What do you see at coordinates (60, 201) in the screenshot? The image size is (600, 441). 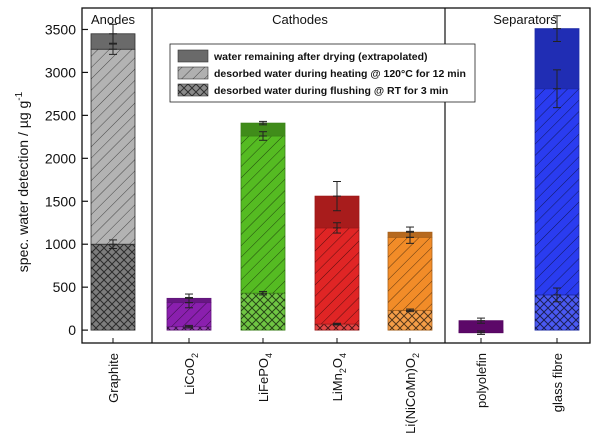 I see `y-tick-label: 1500` at bounding box center [60, 201].